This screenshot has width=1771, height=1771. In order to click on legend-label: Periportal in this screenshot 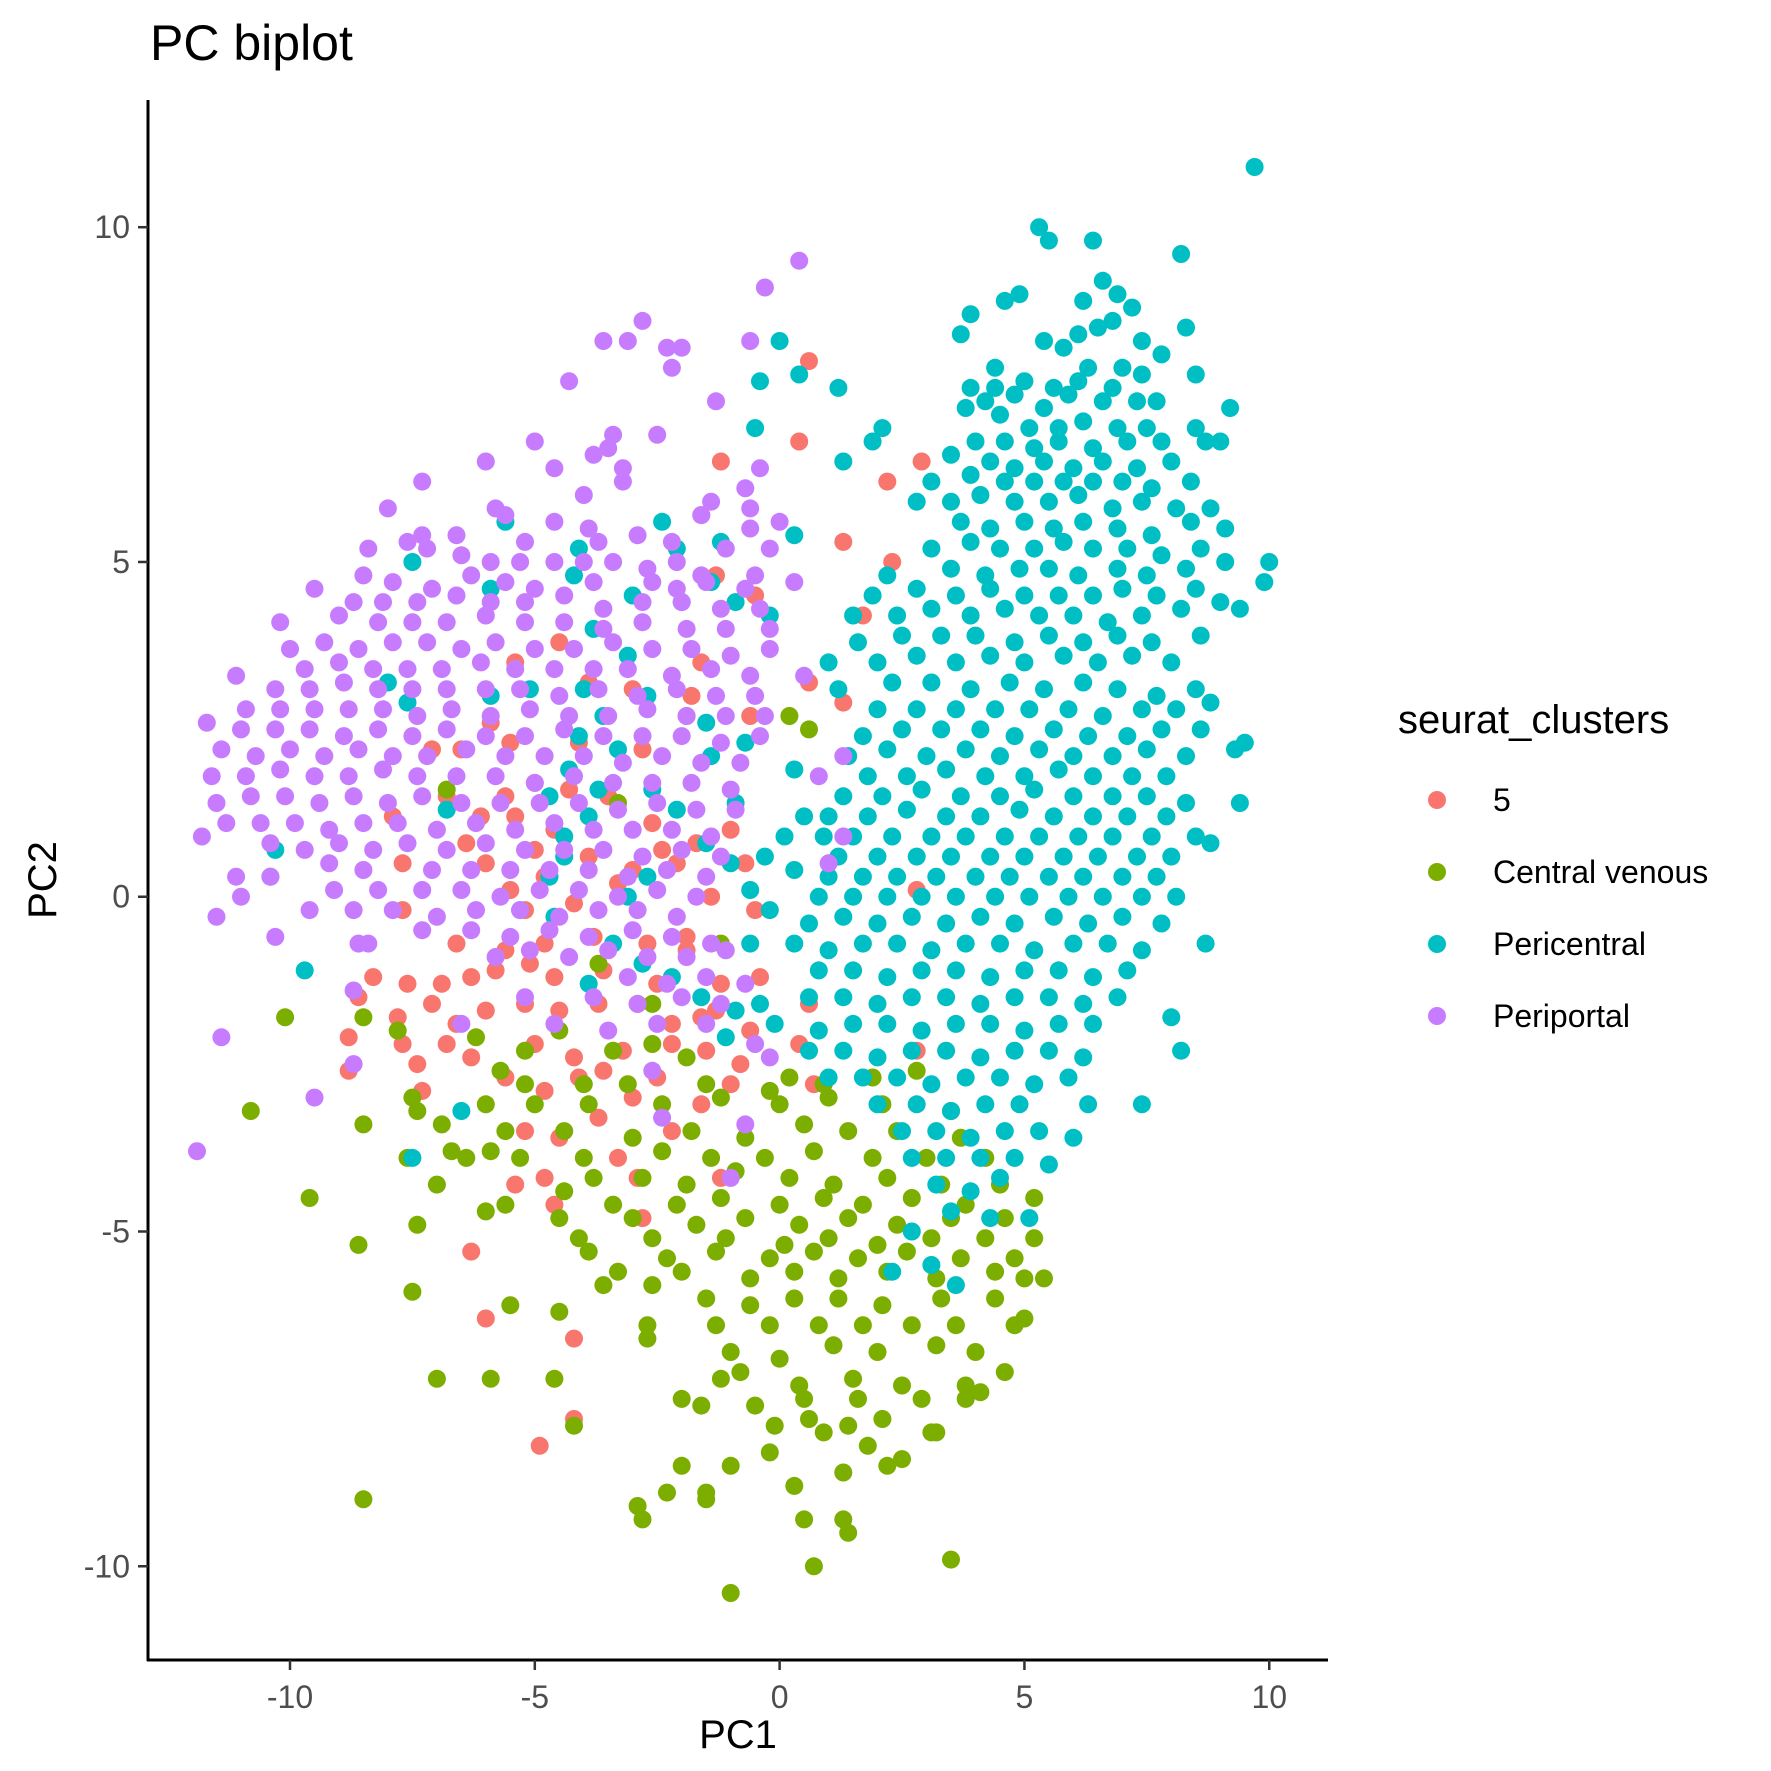, I will do `click(1561, 1016)`.